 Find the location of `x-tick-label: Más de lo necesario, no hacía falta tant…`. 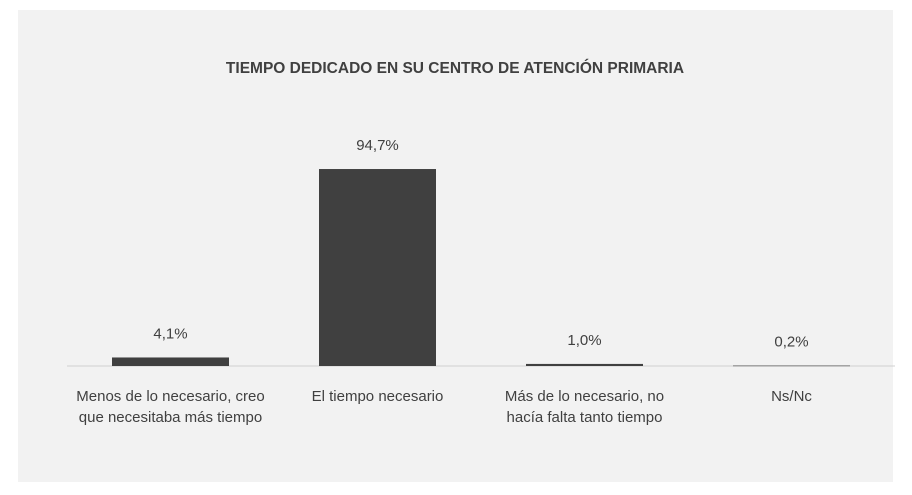

x-tick-label: Más de lo necesario, no hacía falta tant… is located at coordinates (584, 407).